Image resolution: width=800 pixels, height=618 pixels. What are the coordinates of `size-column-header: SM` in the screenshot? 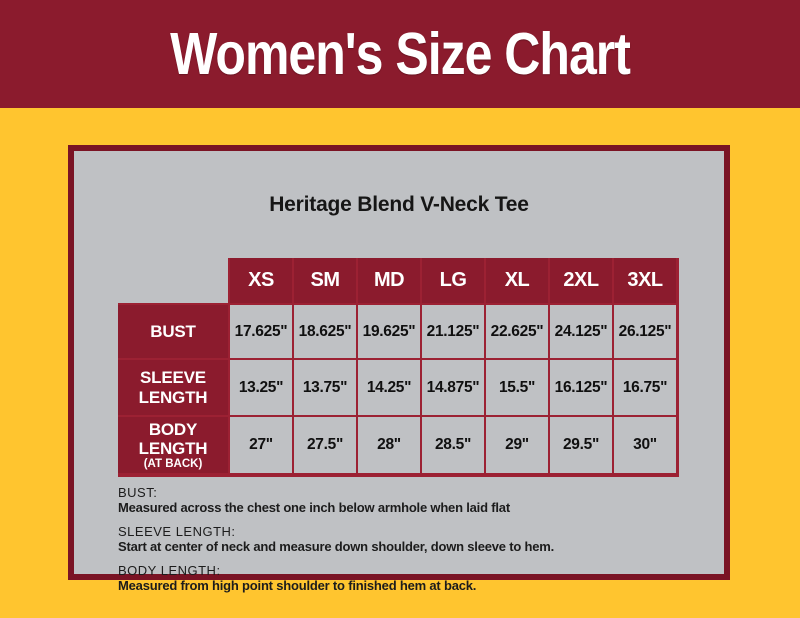 It's located at (325, 280).